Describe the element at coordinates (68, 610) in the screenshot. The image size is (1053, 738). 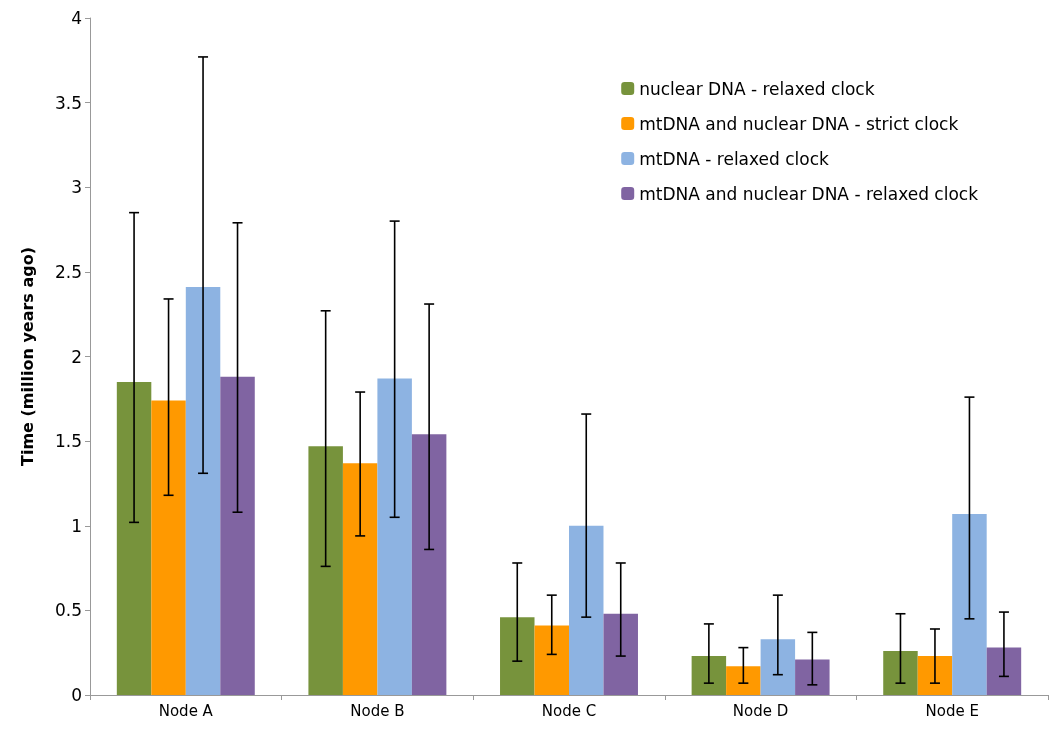
I see `y-tick-label: 0.5` at that location.